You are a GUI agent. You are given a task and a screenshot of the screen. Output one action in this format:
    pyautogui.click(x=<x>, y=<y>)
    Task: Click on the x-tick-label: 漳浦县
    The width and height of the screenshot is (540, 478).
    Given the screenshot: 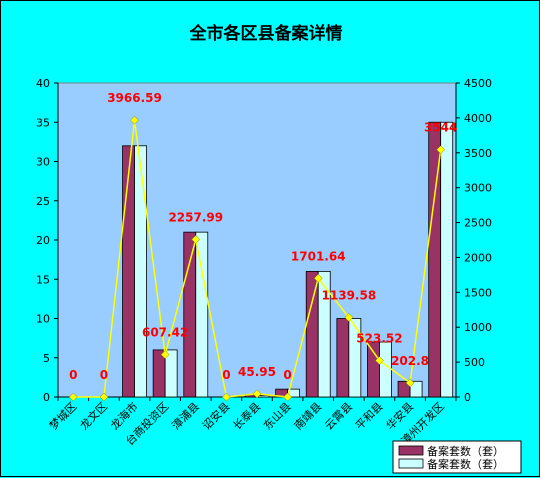 What is the action you would take?
    pyautogui.click(x=185, y=415)
    